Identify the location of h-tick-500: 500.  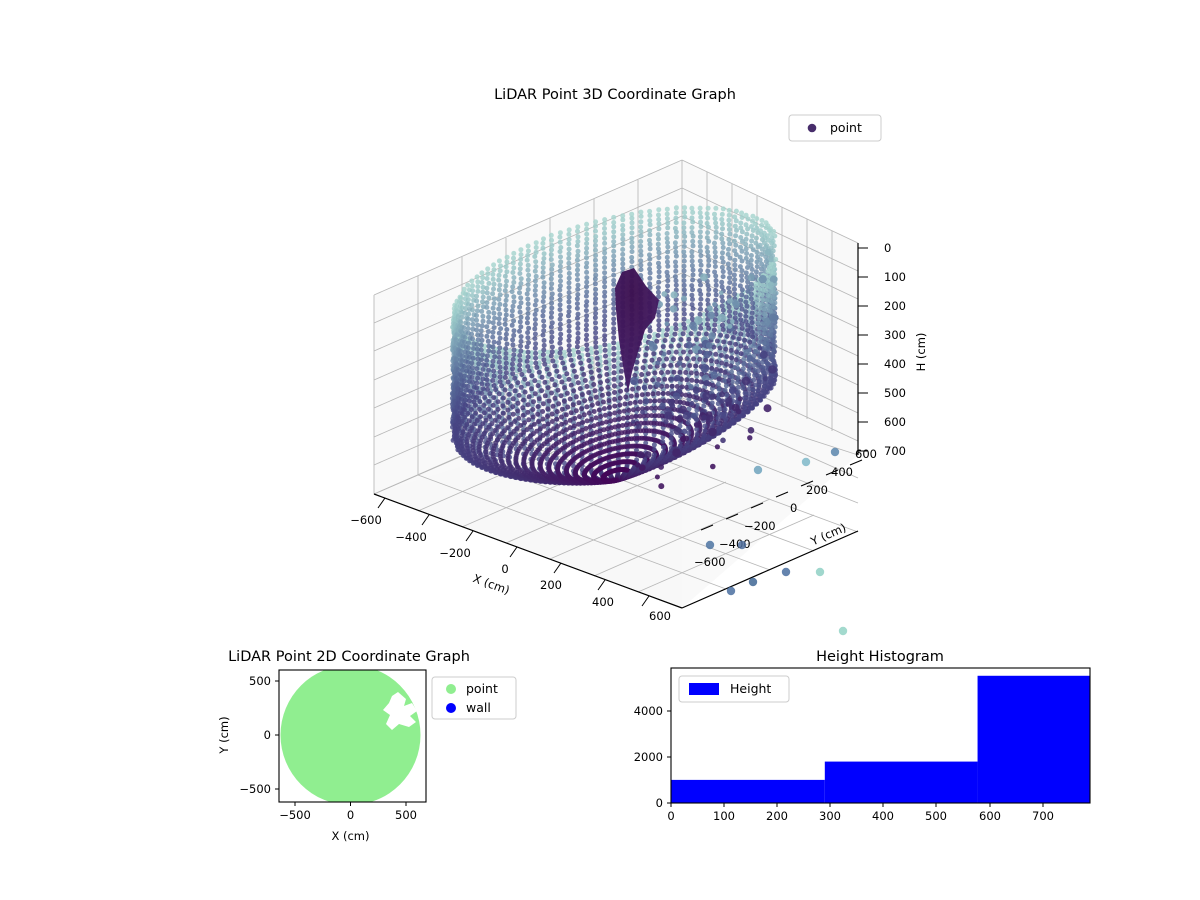
(895, 393).